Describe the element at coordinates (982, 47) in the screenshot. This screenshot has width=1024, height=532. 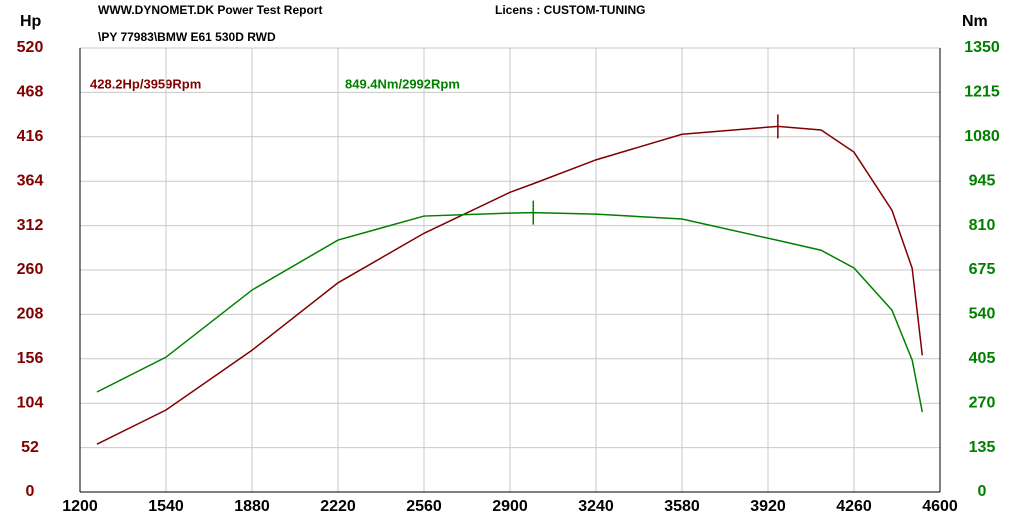
I see `y2-tick-label: 1350` at that location.